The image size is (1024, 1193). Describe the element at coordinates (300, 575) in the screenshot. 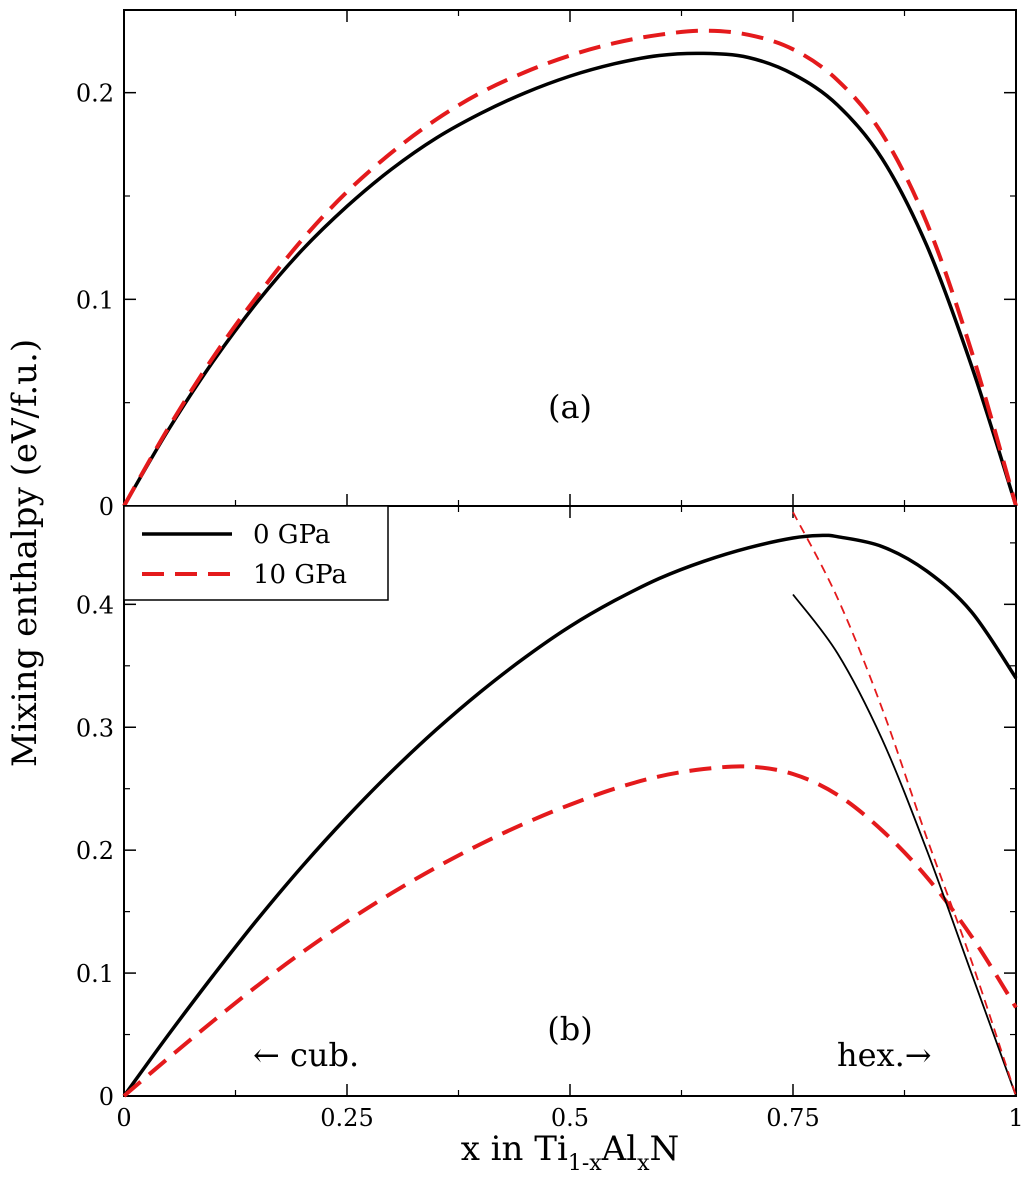

I see `legend-label-10gpa: 10 GPa` at that location.